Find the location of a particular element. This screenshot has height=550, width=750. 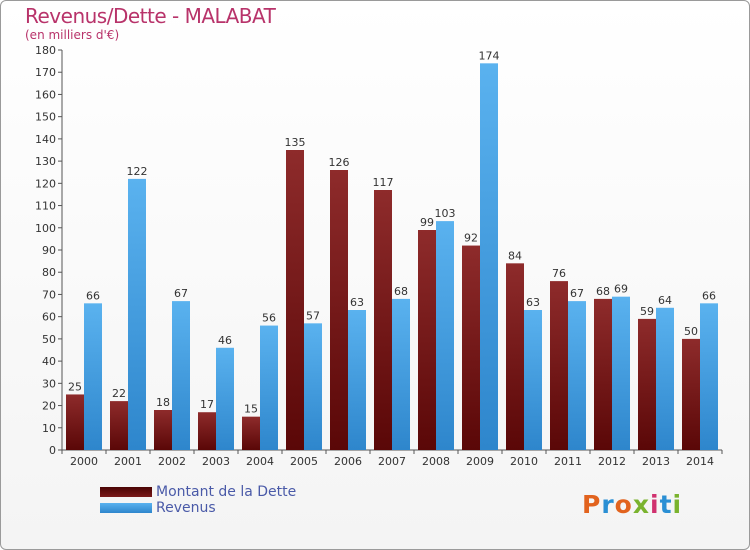

data-label-revenus-2013: 64 is located at coordinates (665, 300).